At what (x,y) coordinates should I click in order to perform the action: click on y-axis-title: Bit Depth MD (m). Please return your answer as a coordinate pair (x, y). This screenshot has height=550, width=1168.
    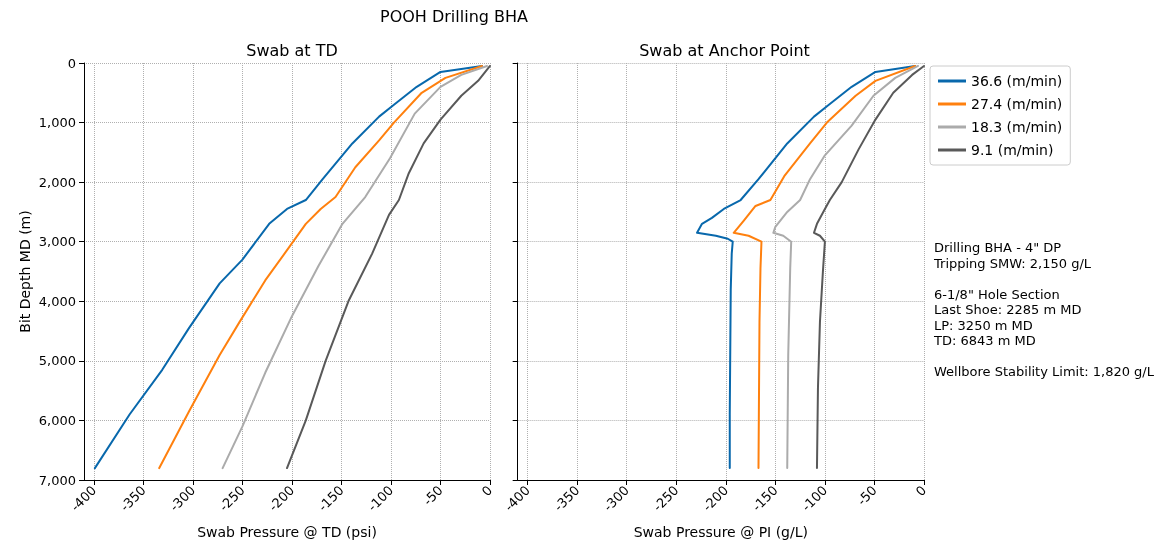
    Looking at the image, I should click on (25, 271).